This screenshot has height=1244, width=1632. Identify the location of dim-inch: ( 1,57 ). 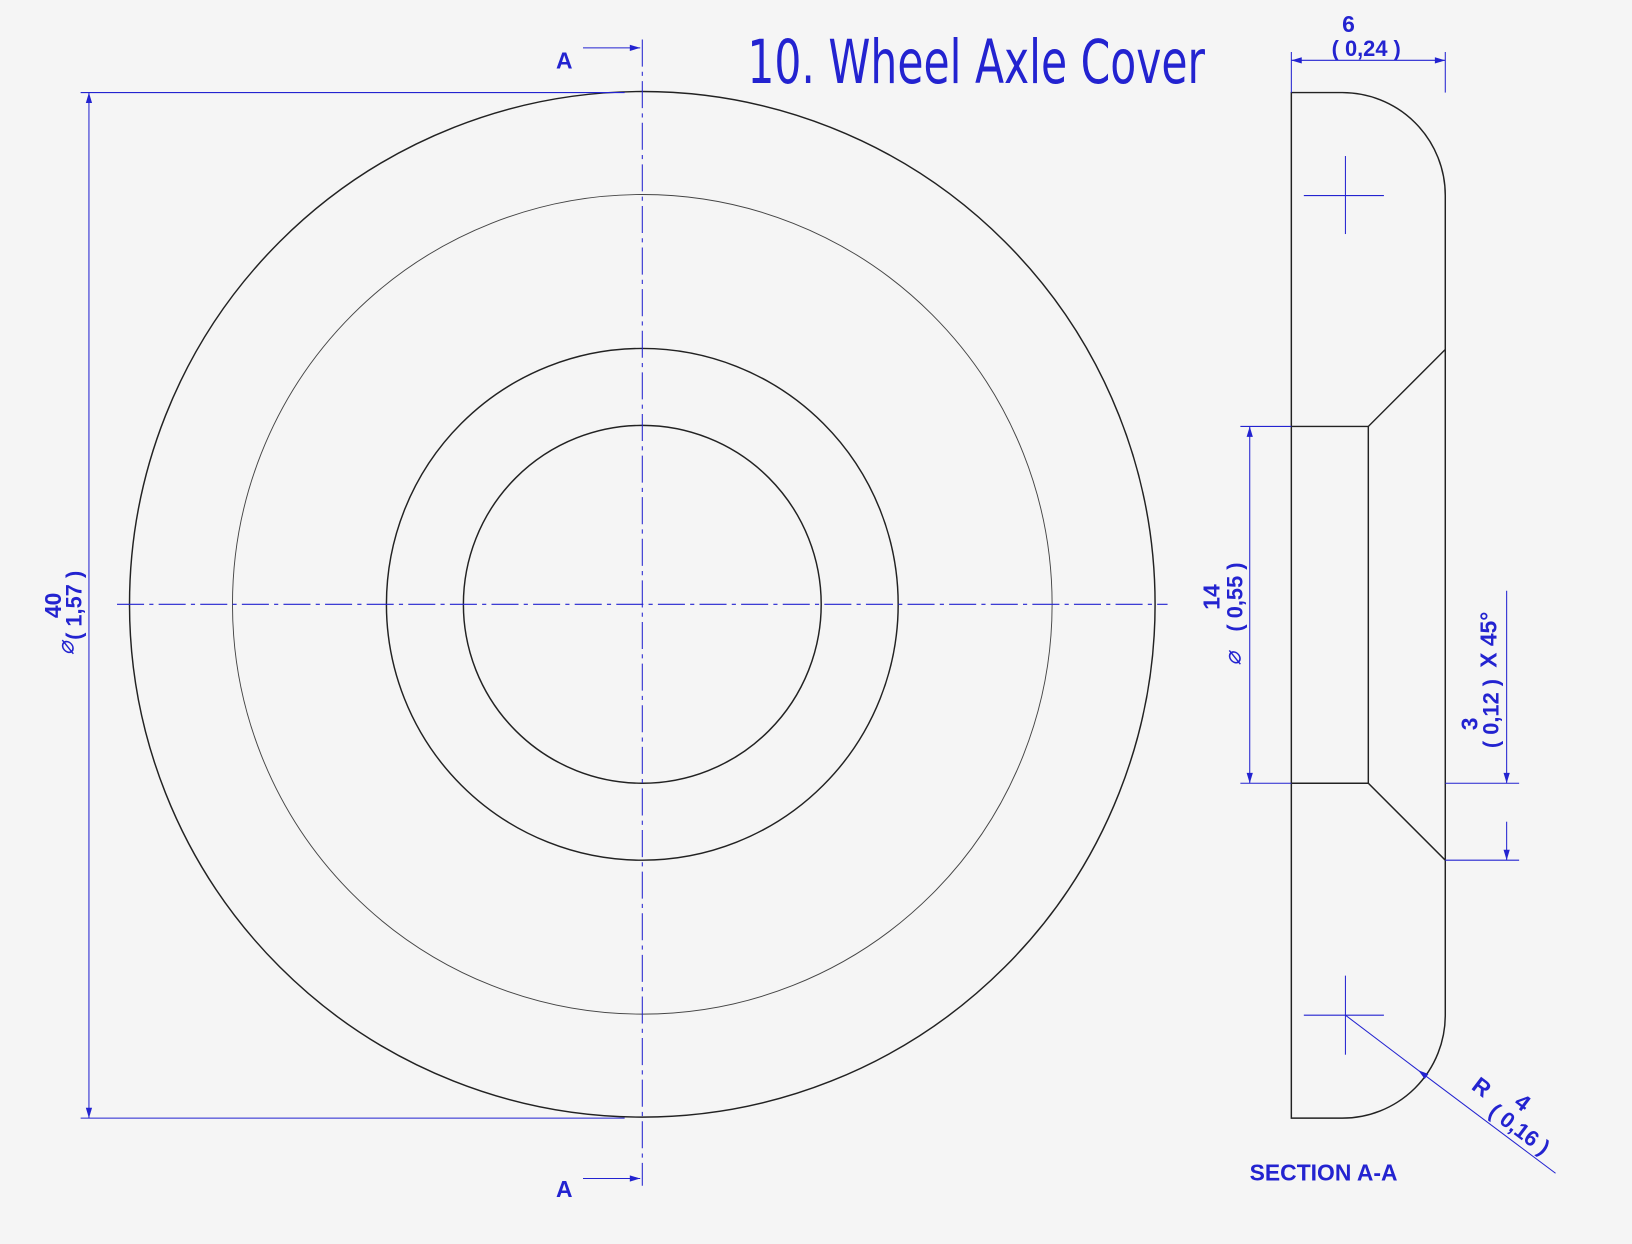
(74, 605).